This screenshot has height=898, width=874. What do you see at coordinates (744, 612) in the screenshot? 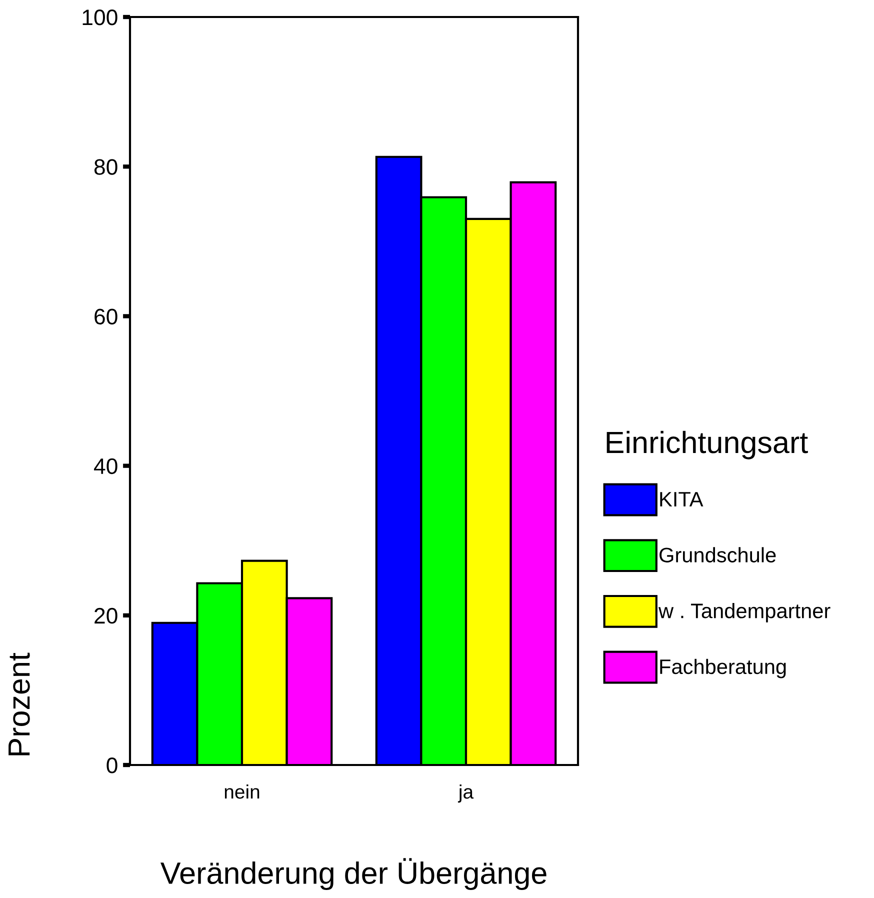
I see `legend-label: w . Tandempartner` at bounding box center [744, 612].